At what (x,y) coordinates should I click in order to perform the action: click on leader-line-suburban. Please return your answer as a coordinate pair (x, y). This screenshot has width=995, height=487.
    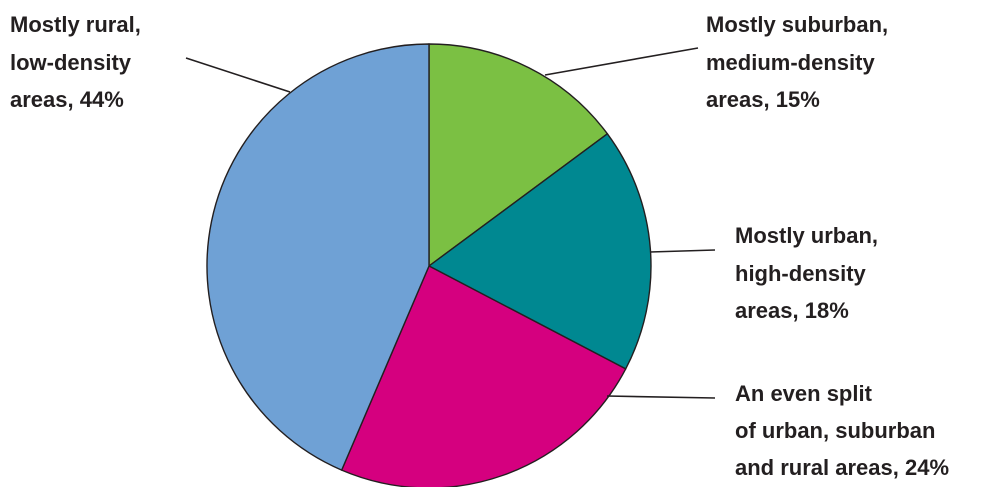
    Looking at the image, I should click on (621, 61).